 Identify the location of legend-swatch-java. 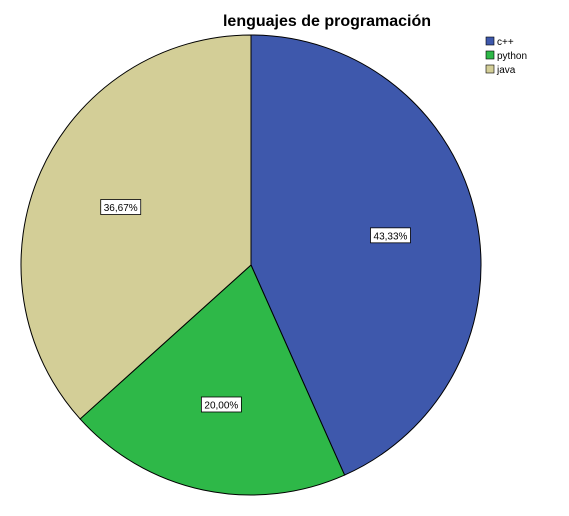
(490, 69).